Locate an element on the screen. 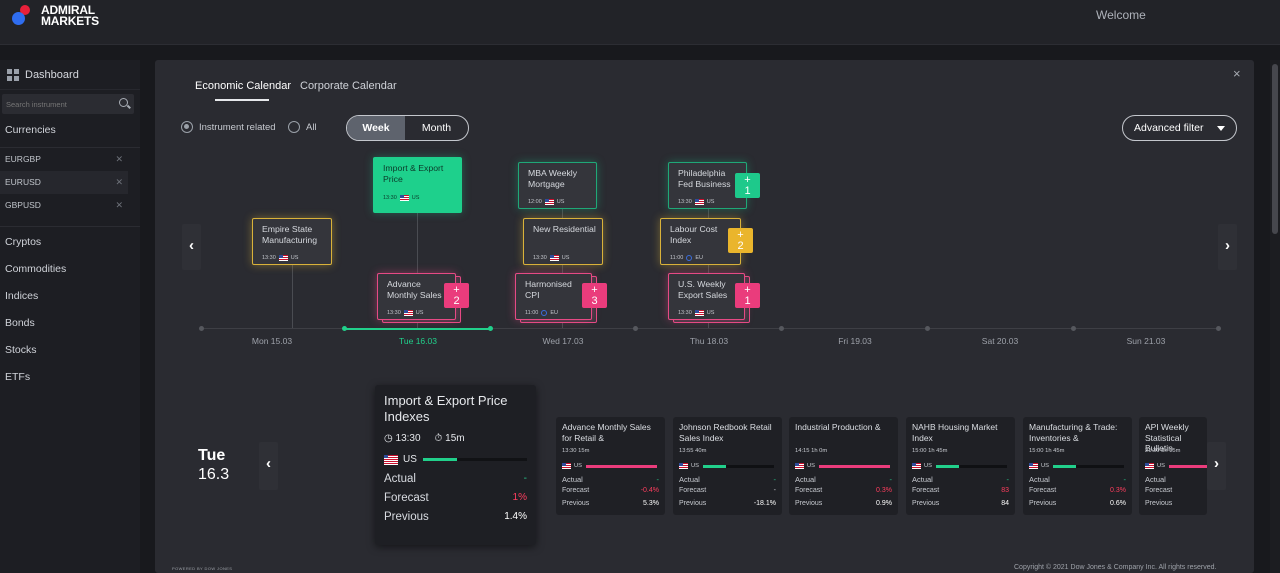 Image resolution: width=1280 pixels, height=573 pixels. sidebar-item-etfs: ETFs is located at coordinates (18, 377).